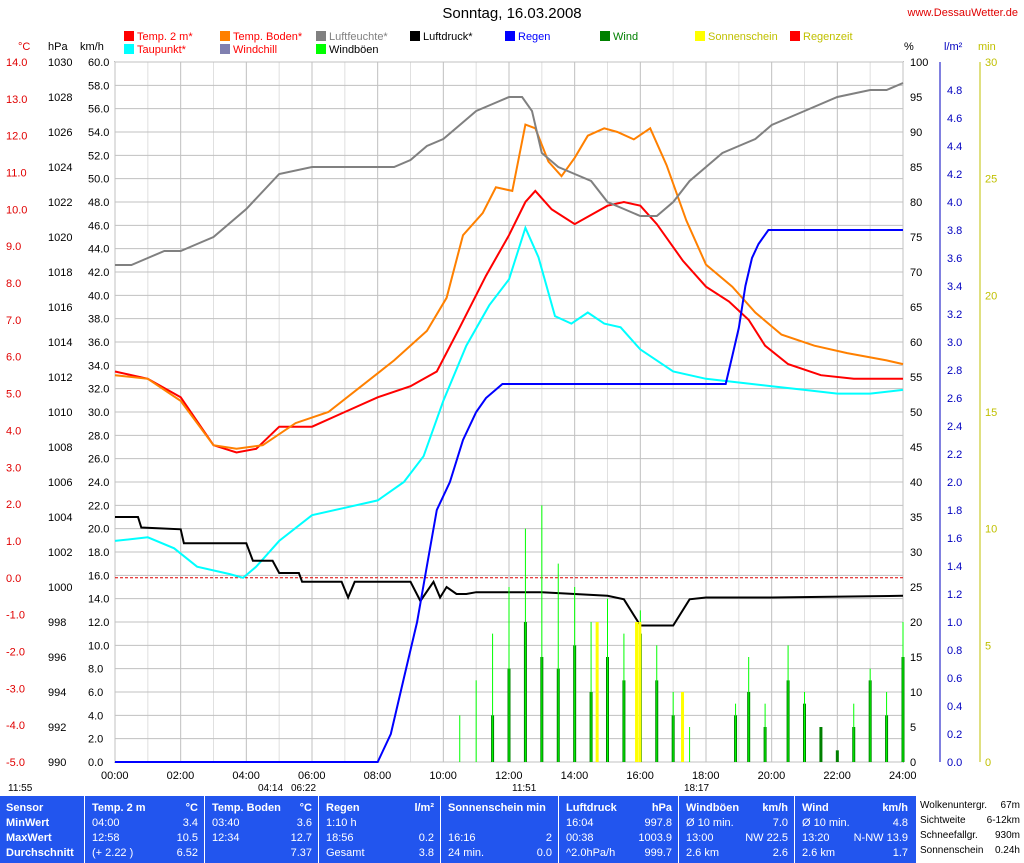 The width and height of the screenshot is (1024, 863). Describe the element at coordinates (340, 838) in the screenshot. I see `table-cell: 18:56` at that location.